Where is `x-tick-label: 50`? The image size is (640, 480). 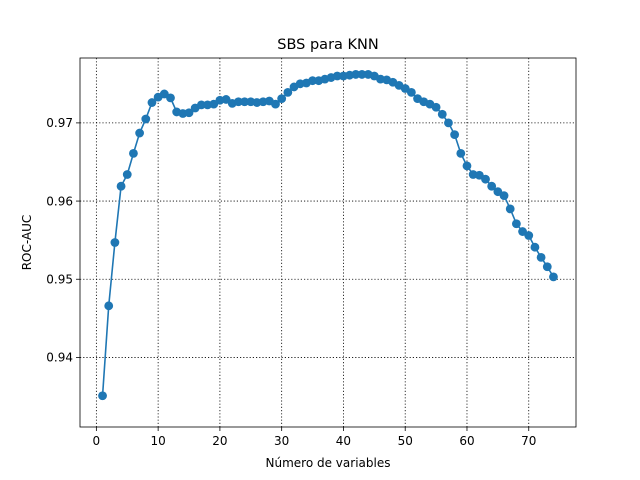 x-tick-label: 50 is located at coordinates (405, 441).